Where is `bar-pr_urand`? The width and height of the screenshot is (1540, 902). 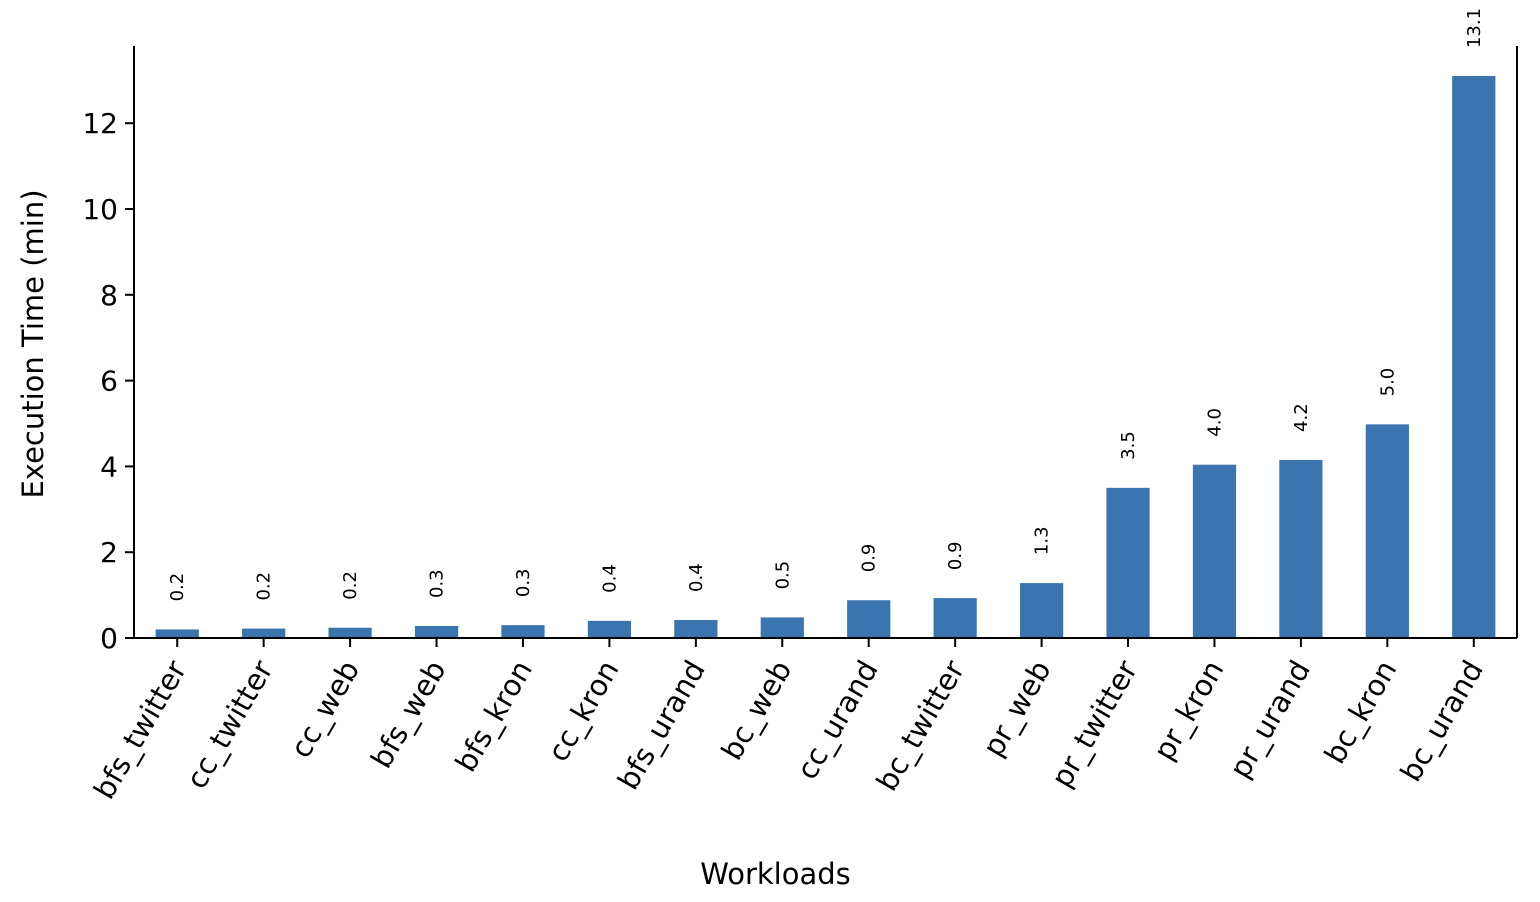 bar-pr_urand is located at coordinates (1301, 548).